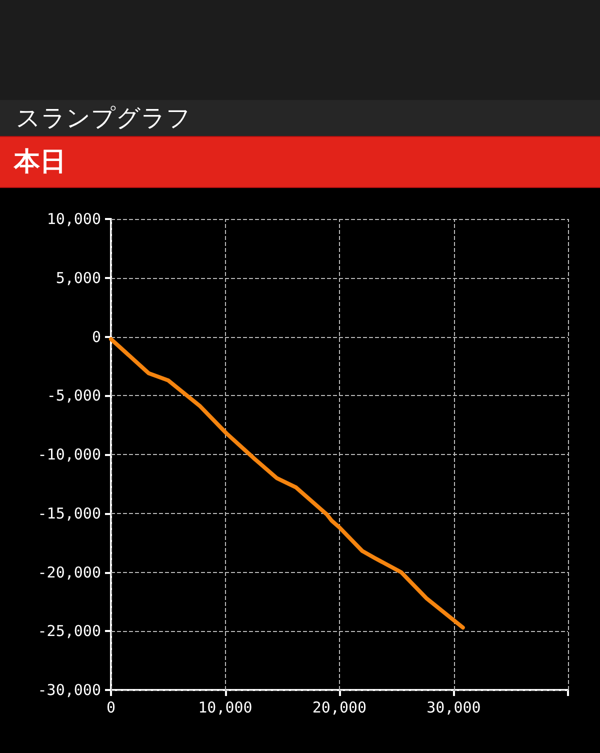 The width and height of the screenshot is (600, 753). Describe the element at coordinates (73, 395) in the screenshot. I see `y-tick-label: -5,000` at that location.